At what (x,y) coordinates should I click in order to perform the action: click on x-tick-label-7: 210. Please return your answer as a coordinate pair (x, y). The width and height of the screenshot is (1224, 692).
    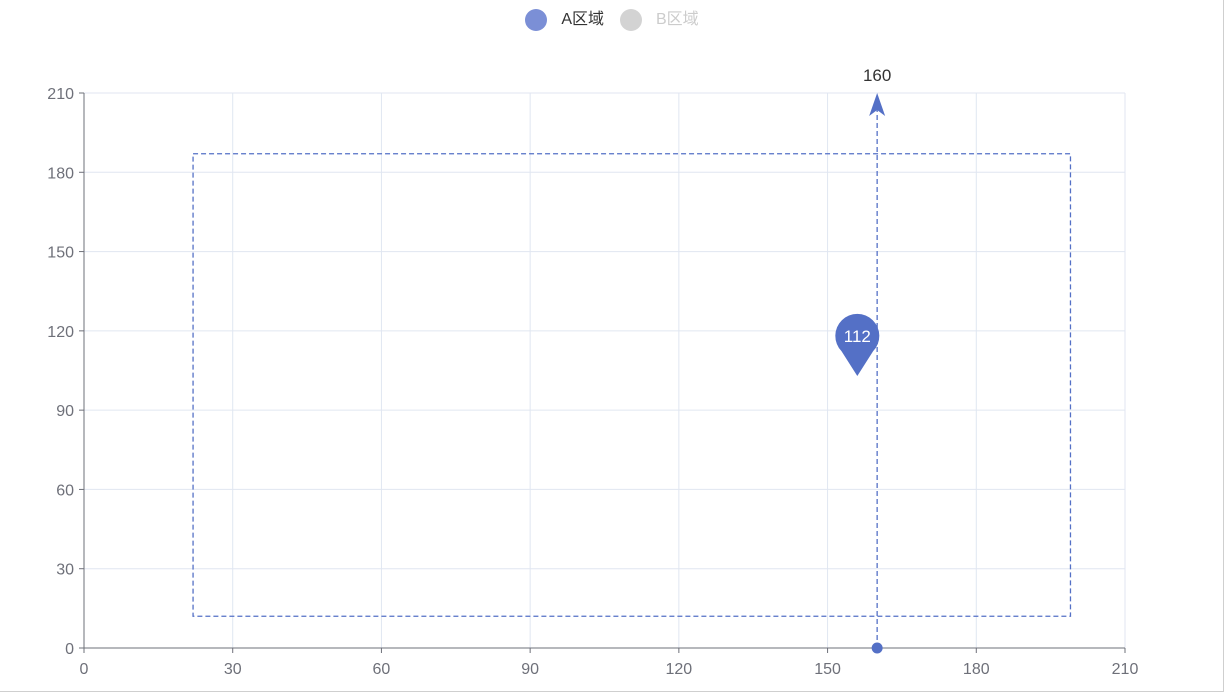
    Looking at the image, I should click on (1125, 669).